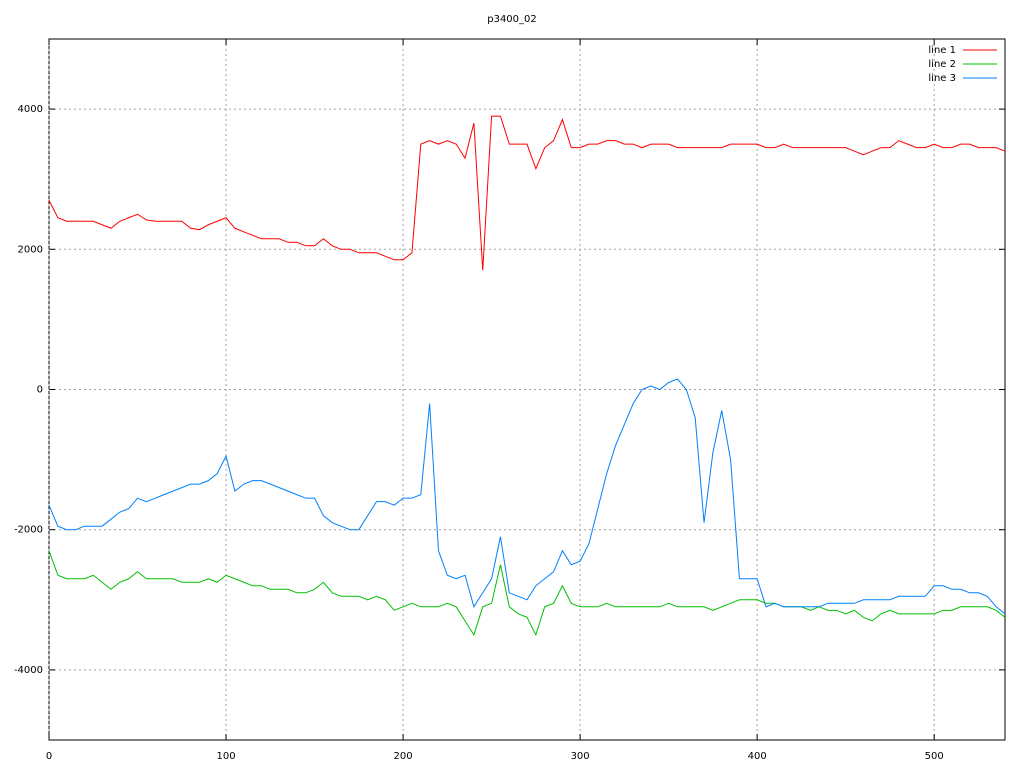  I want to click on x-tick-label: 100, so click(225, 756).